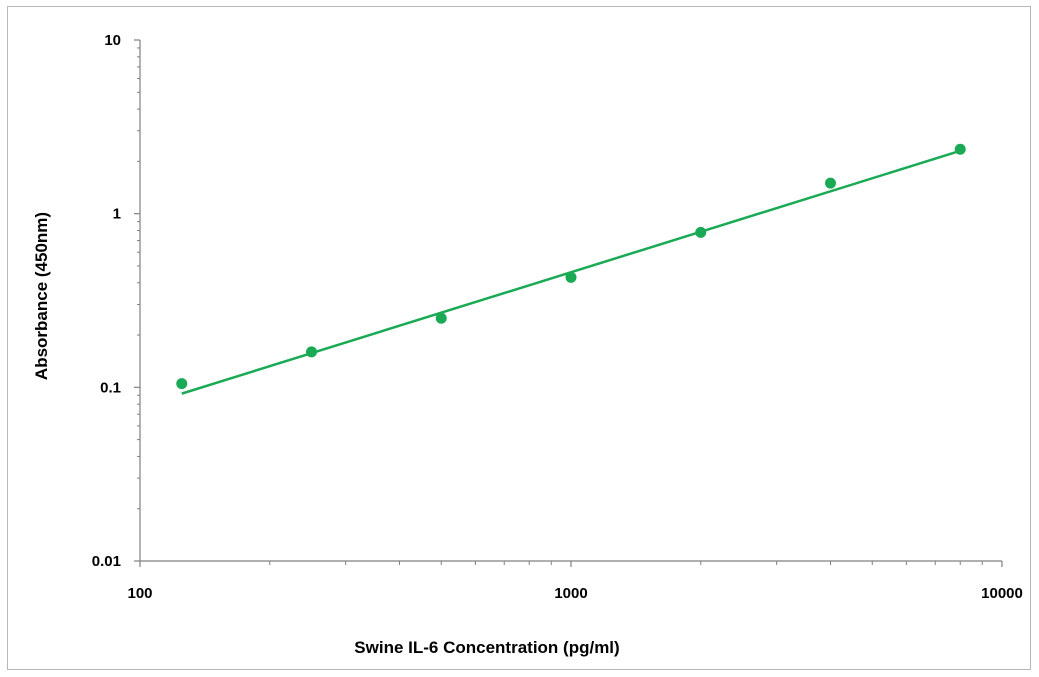 This screenshot has width=1039, height=677. Describe the element at coordinates (117, 214) in the screenshot. I see `y-tick-label: 1` at that location.